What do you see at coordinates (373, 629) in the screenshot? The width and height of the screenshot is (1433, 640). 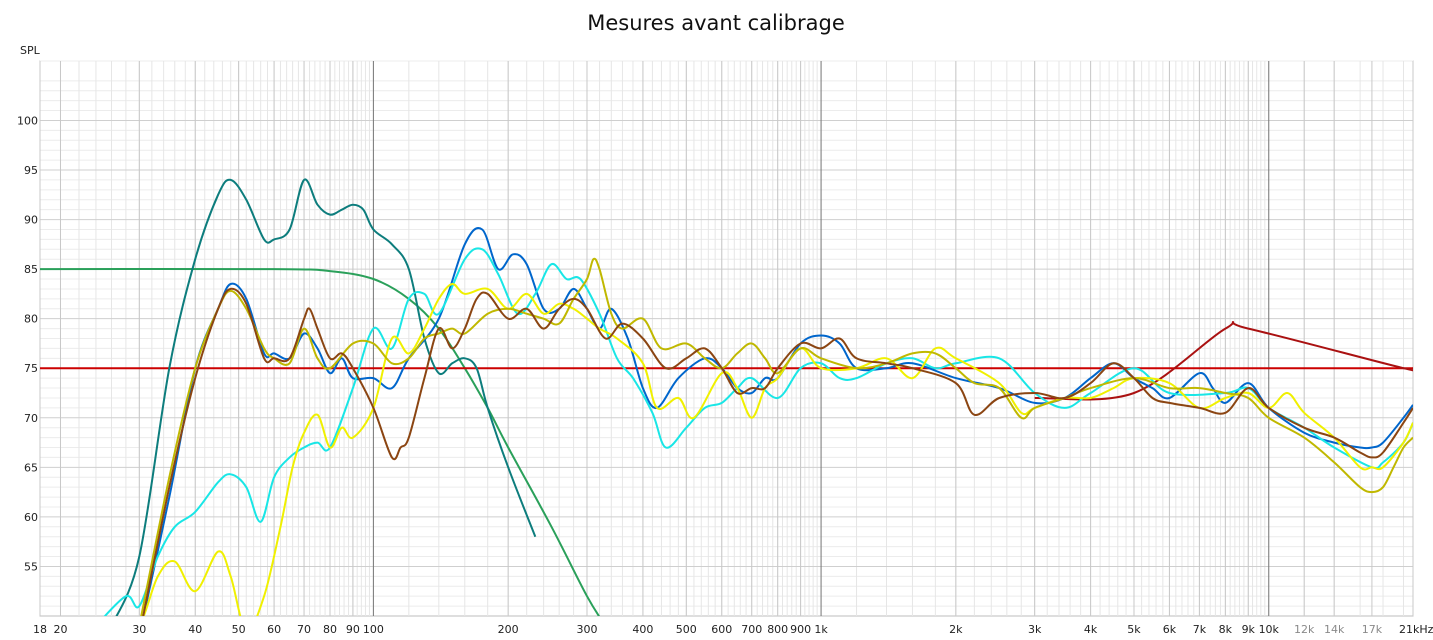 I see `x-tick-label: 100` at bounding box center [373, 629].